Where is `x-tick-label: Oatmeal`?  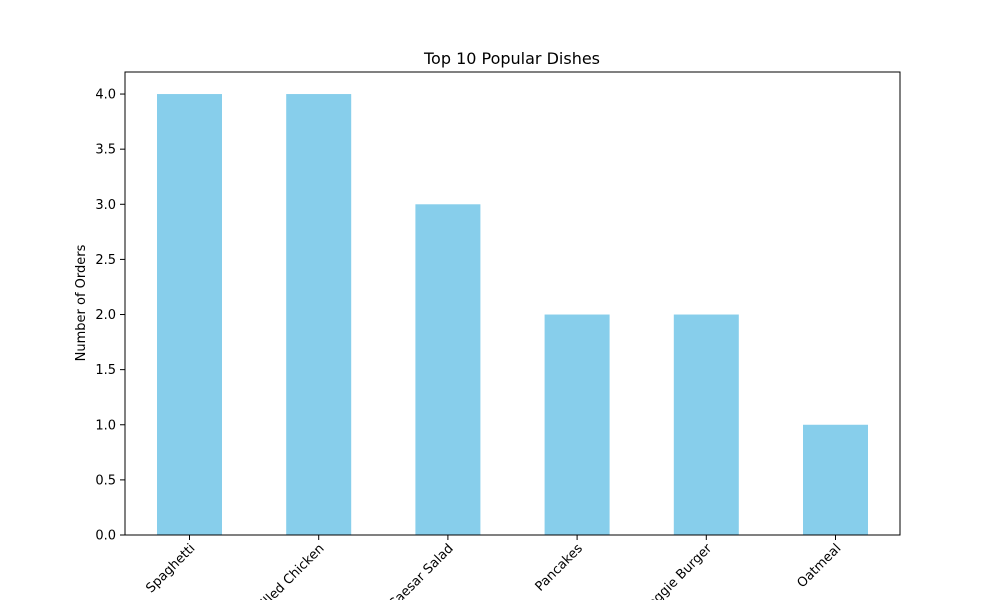 x-tick-label: Oatmeal is located at coordinates (819, 566).